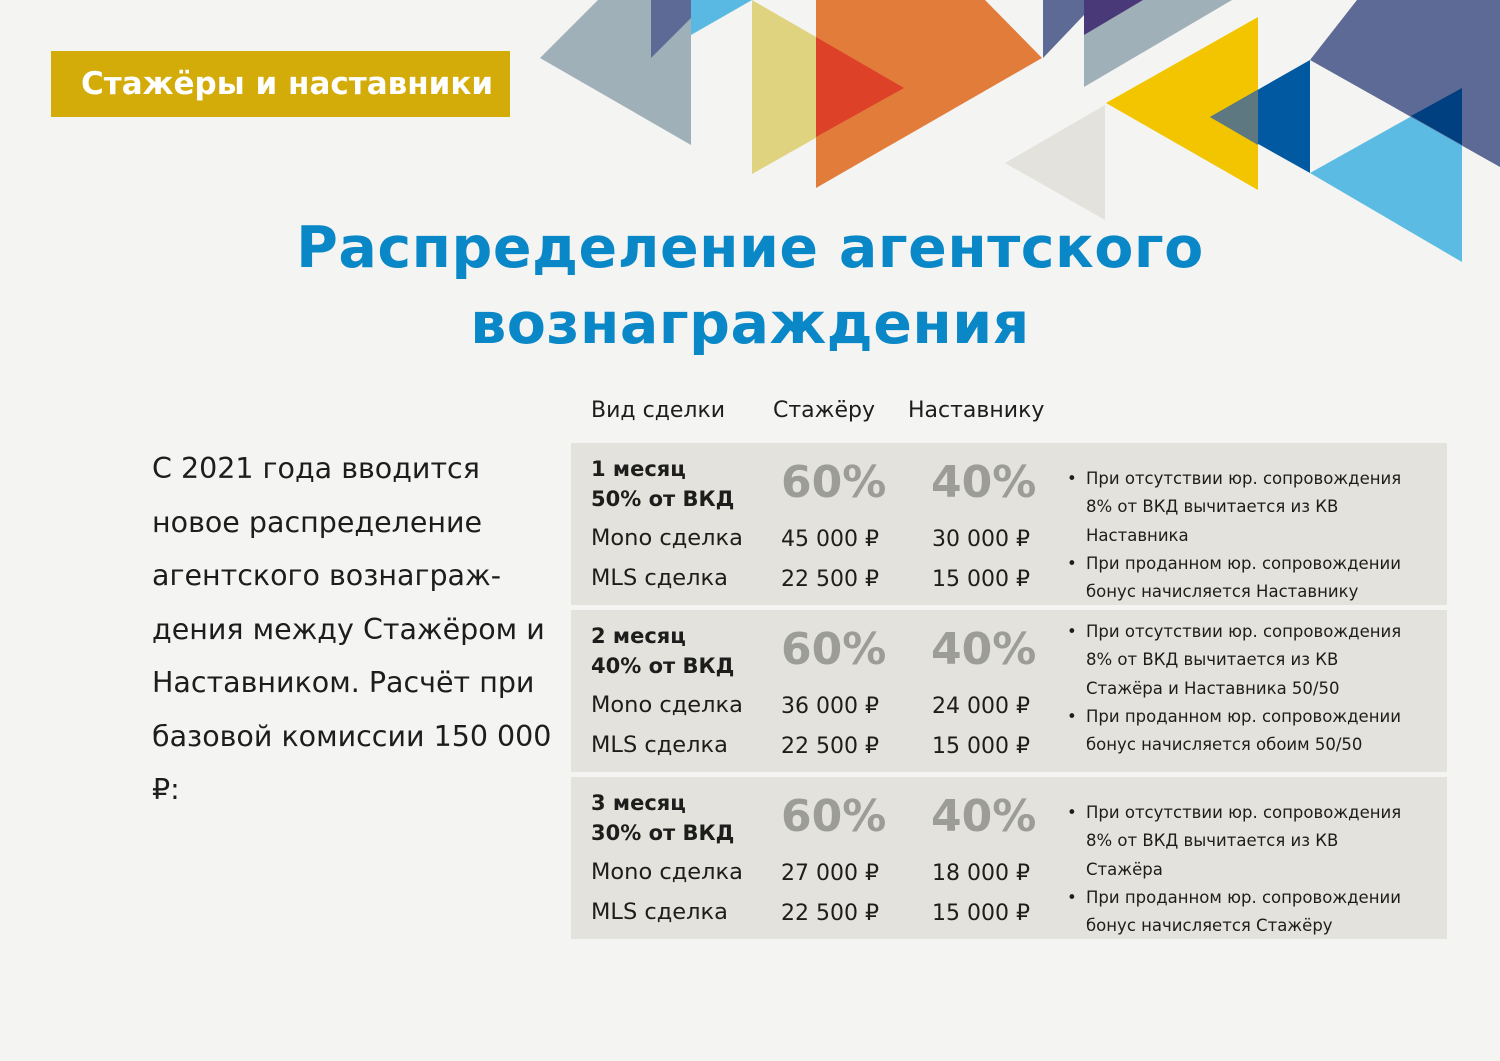  What do you see at coordinates (981, 873) in the screenshot?
I see `mono-mentor-amount: 18 000 ₽` at bounding box center [981, 873].